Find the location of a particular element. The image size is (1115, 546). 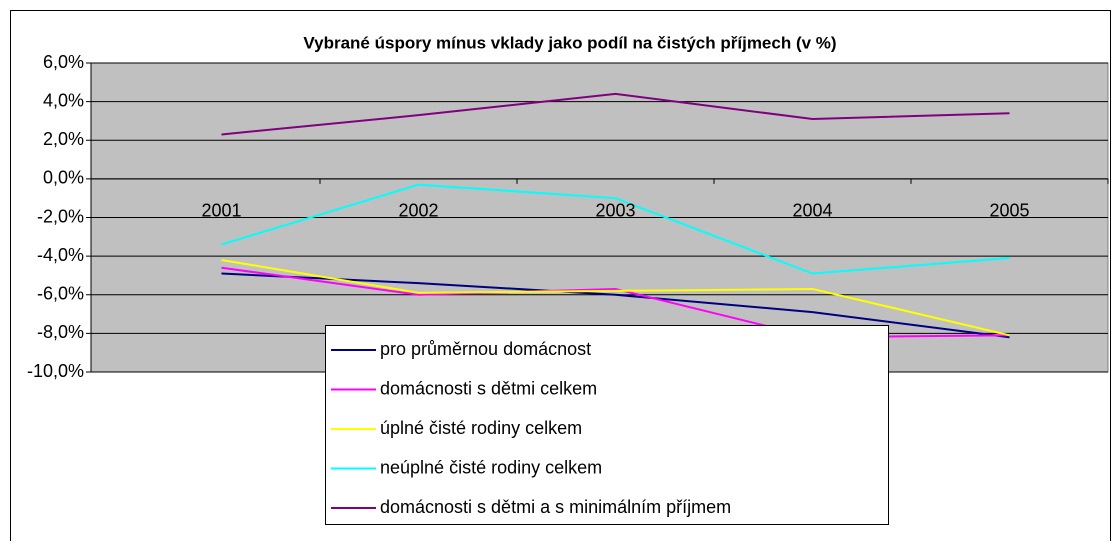

y-tick-label: -10,0% is located at coordinates (55, 371).